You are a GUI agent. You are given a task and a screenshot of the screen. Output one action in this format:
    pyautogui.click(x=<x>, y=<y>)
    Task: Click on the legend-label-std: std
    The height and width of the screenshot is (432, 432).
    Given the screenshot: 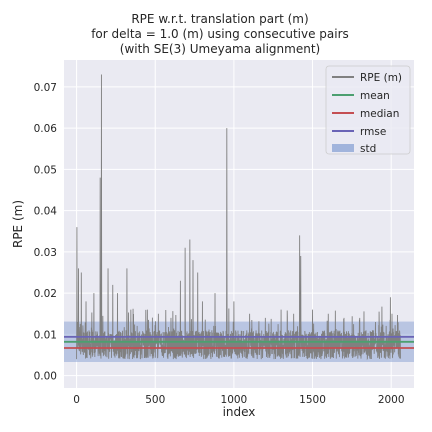 What is the action you would take?
    pyautogui.click(x=368, y=149)
    